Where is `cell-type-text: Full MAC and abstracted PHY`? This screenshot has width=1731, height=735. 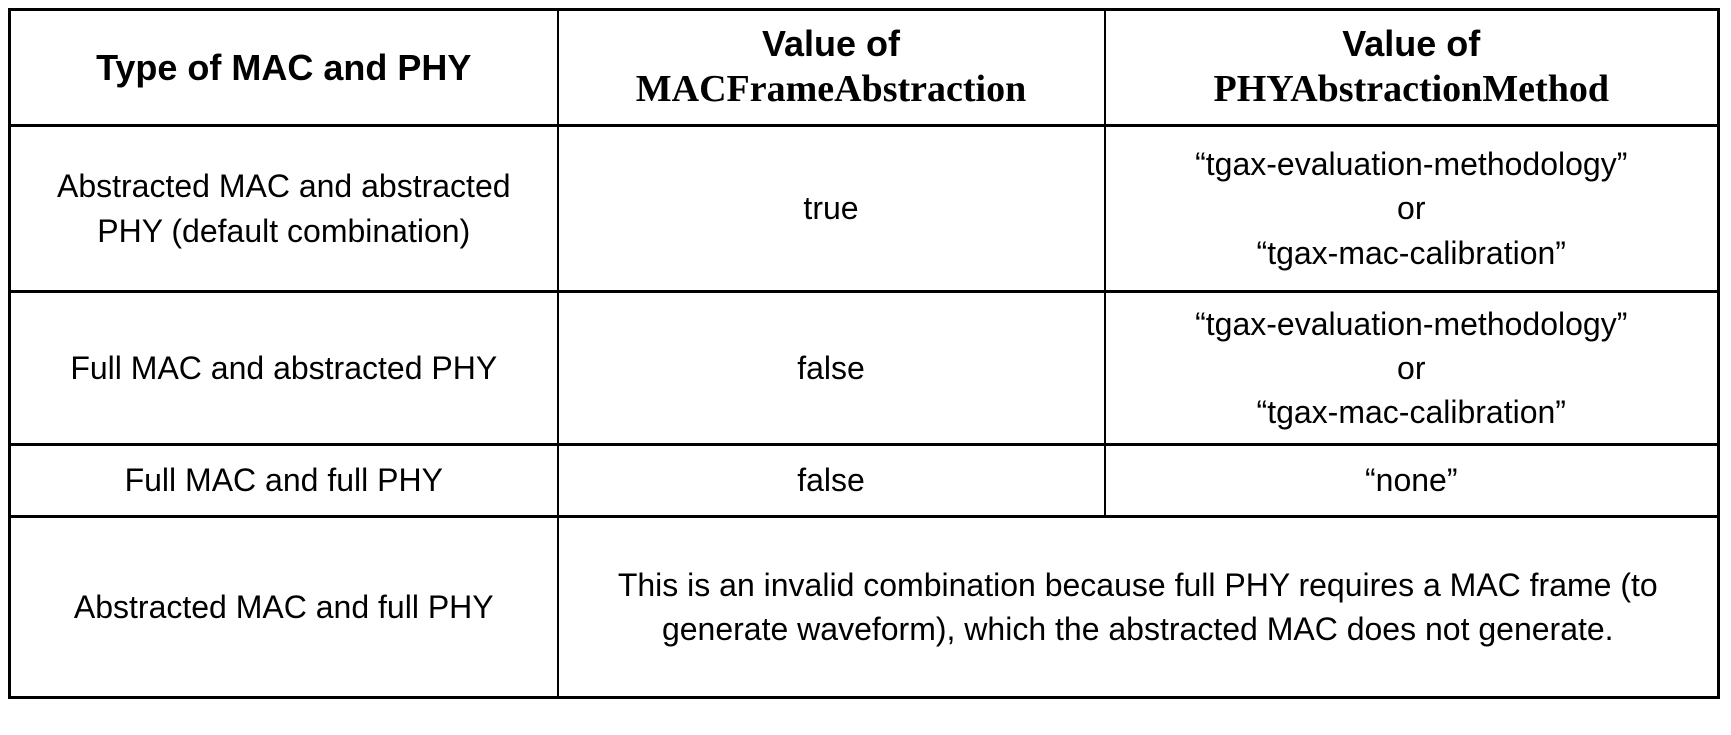
cell-type-text: Full MAC and abstracted PHY is located at coordinates (284, 367).